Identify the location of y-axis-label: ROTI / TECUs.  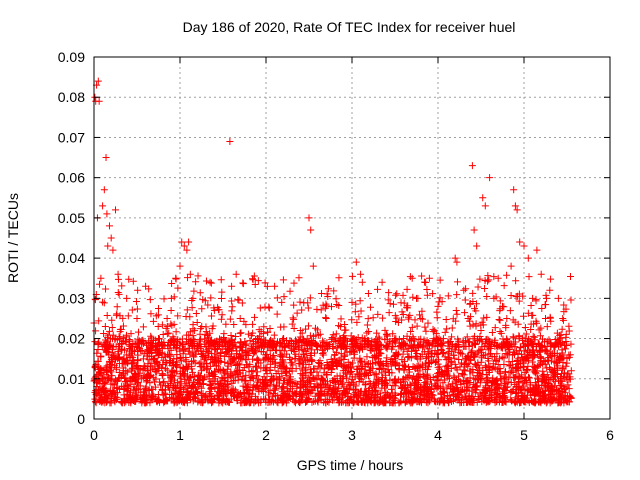
(13, 238).